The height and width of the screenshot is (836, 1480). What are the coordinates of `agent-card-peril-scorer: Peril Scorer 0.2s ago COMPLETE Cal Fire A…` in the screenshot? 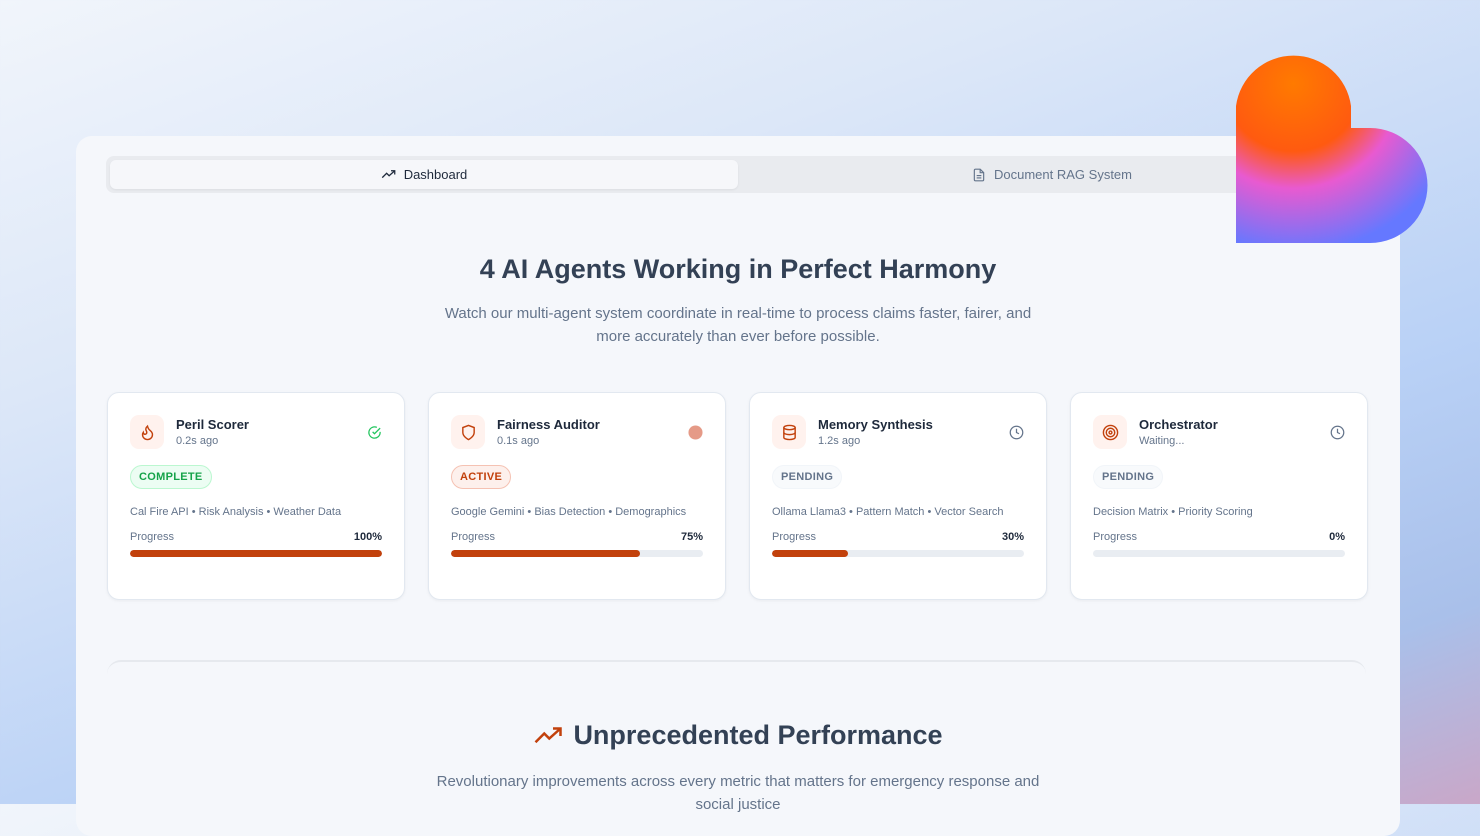 It's located at (256, 496).